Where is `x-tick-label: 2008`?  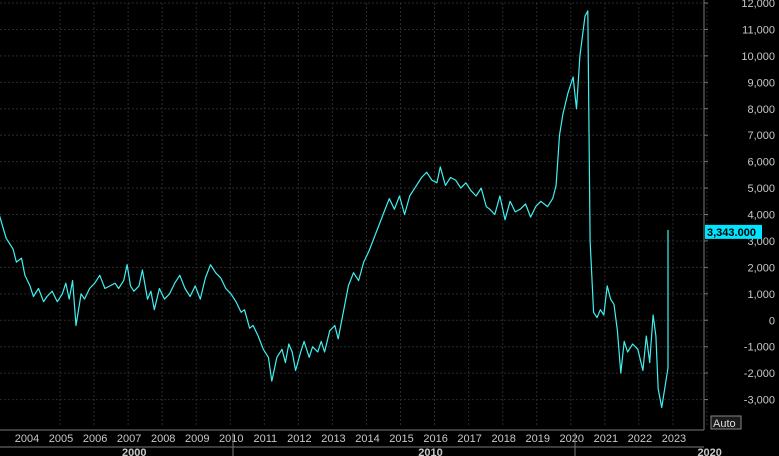 x-tick-label: 2008 is located at coordinates (163, 439).